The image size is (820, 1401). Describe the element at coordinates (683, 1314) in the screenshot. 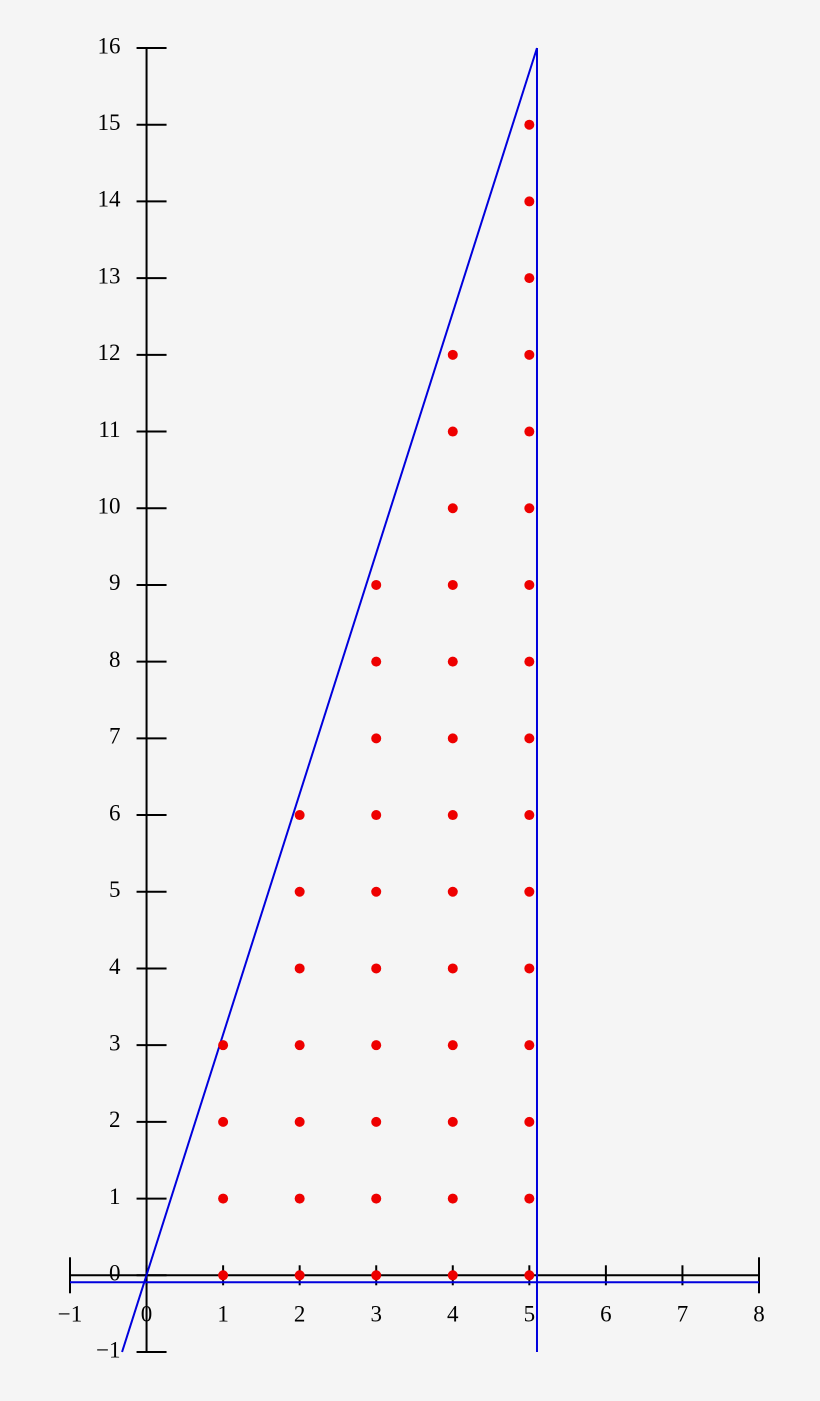

I see `x-tick-label: 7` at that location.